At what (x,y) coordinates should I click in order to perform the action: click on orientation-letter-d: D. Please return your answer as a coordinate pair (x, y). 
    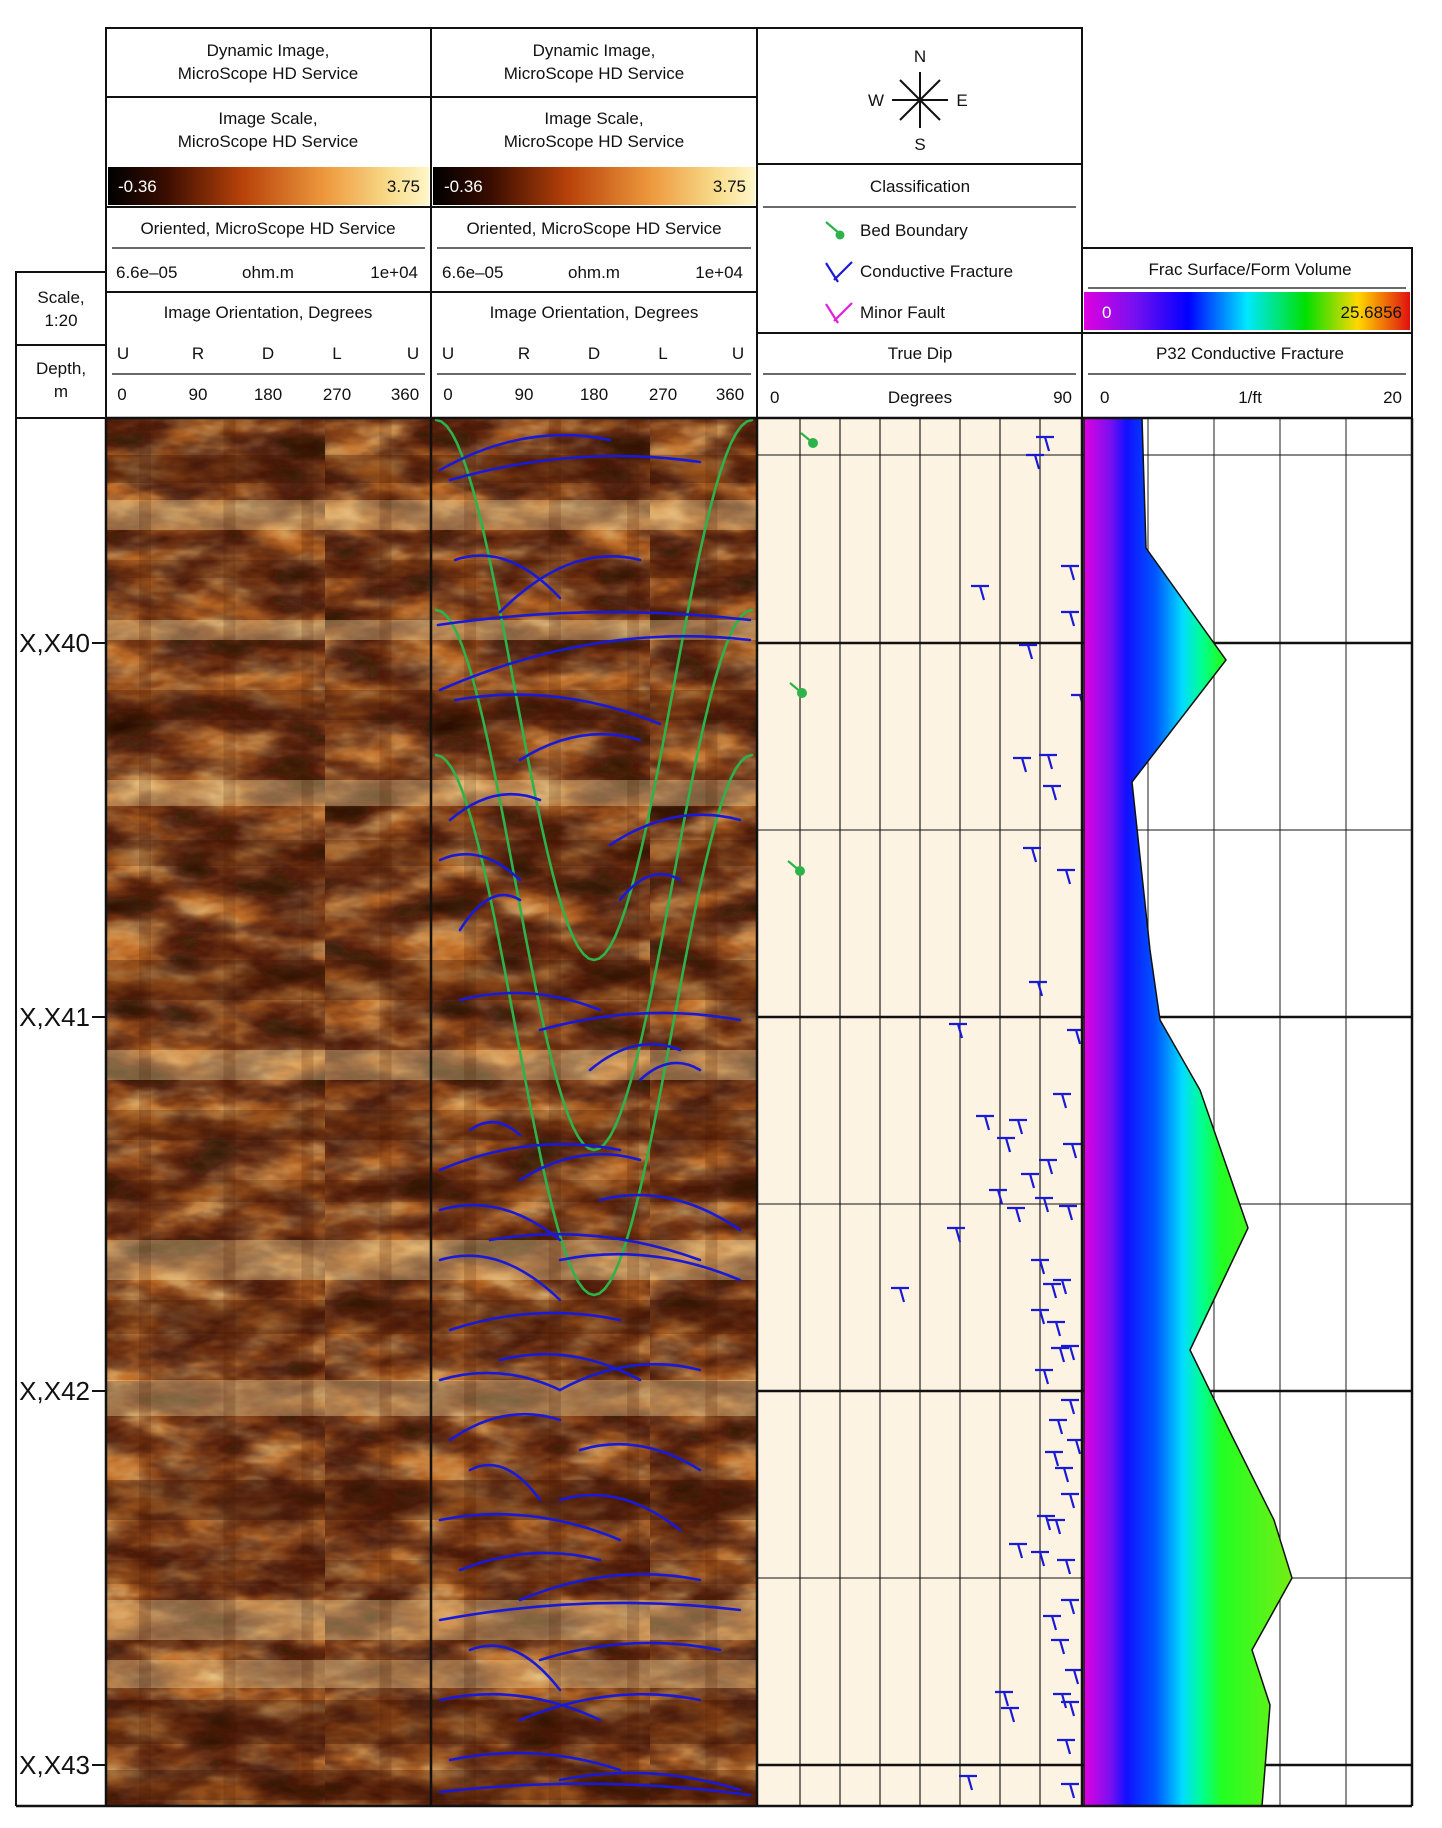
    Looking at the image, I should click on (594, 353).